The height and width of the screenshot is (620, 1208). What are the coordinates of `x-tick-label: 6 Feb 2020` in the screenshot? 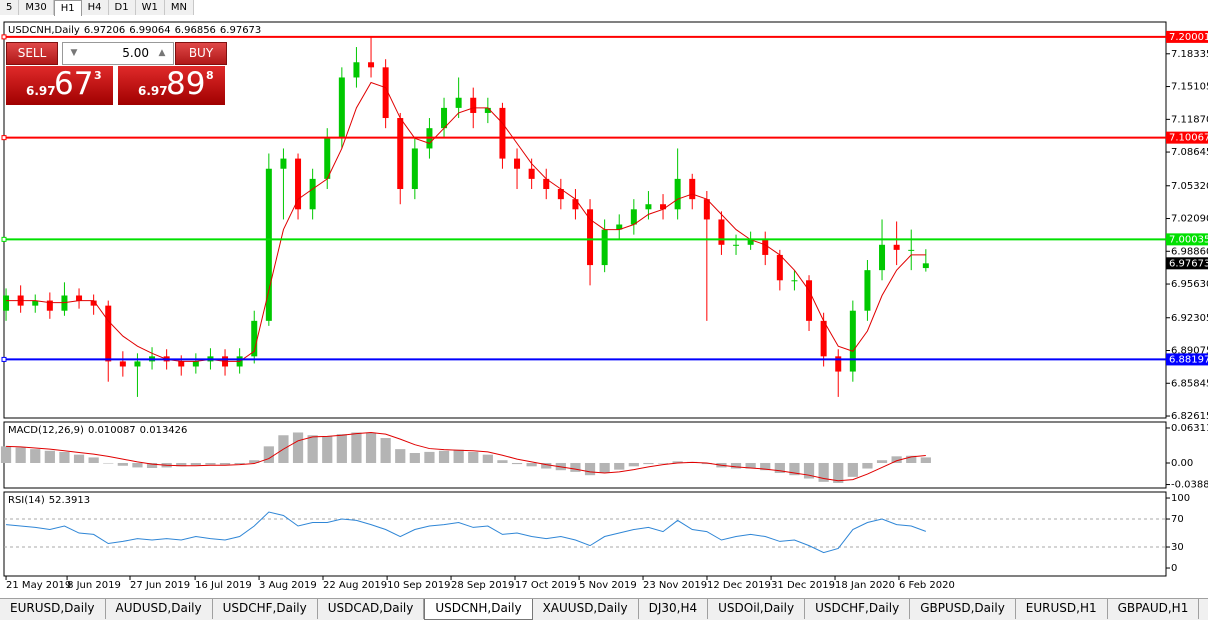 It's located at (927, 585).